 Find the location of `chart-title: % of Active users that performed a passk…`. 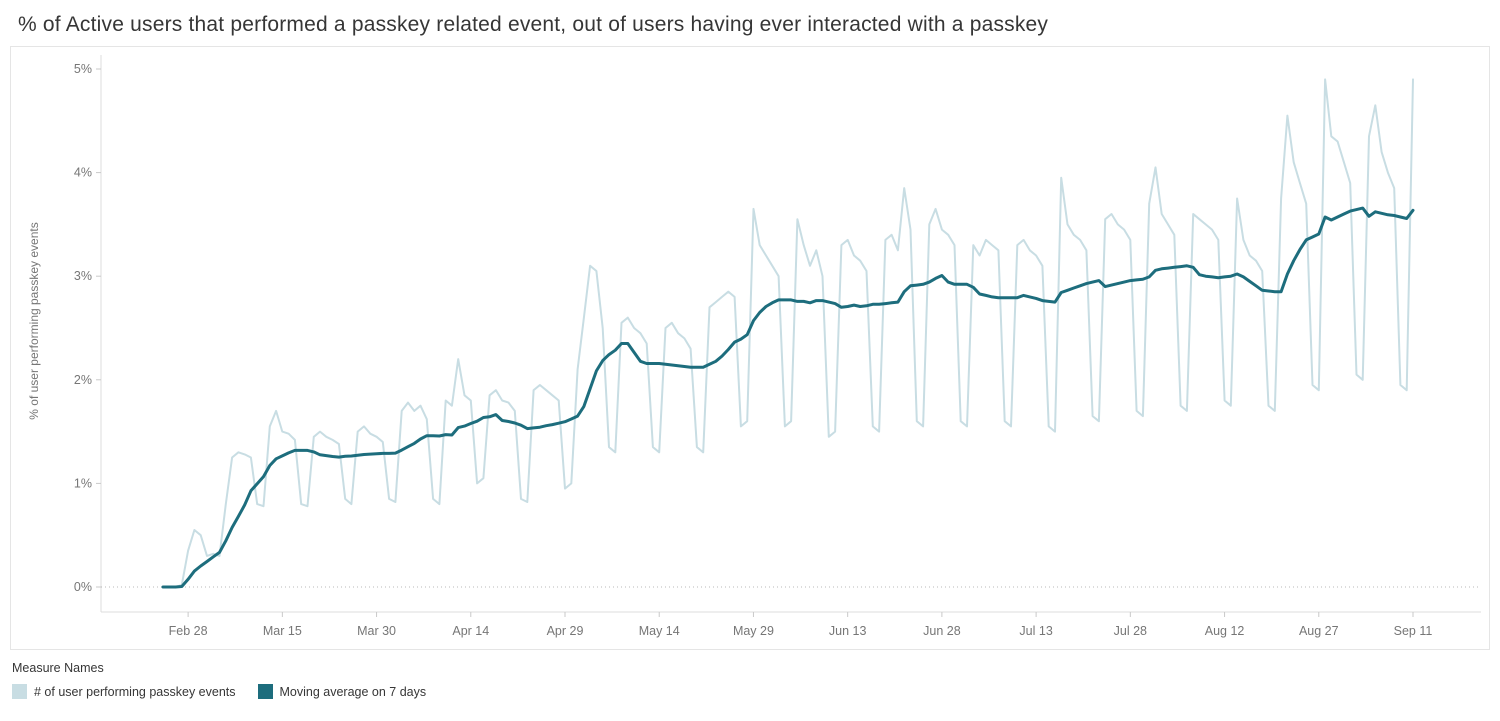

chart-title: % of Active users that performed a passk… is located at coordinates (533, 24).